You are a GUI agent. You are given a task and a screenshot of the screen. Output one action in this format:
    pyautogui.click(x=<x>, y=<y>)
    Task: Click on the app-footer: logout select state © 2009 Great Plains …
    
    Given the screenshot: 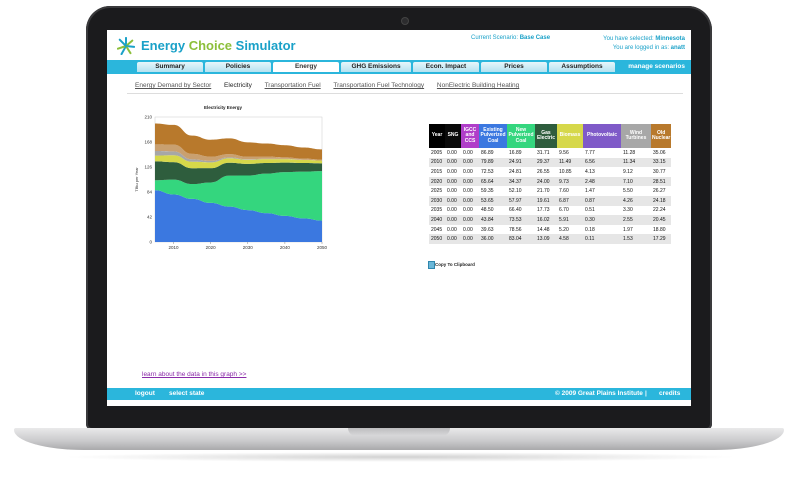 What is the action you would take?
    pyautogui.click(x=399, y=394)
    